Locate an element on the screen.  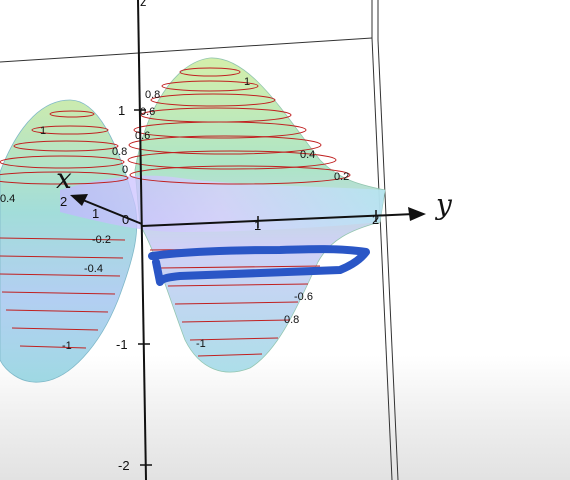
z-tick-label: -1 is located at coordinates (122, 344).